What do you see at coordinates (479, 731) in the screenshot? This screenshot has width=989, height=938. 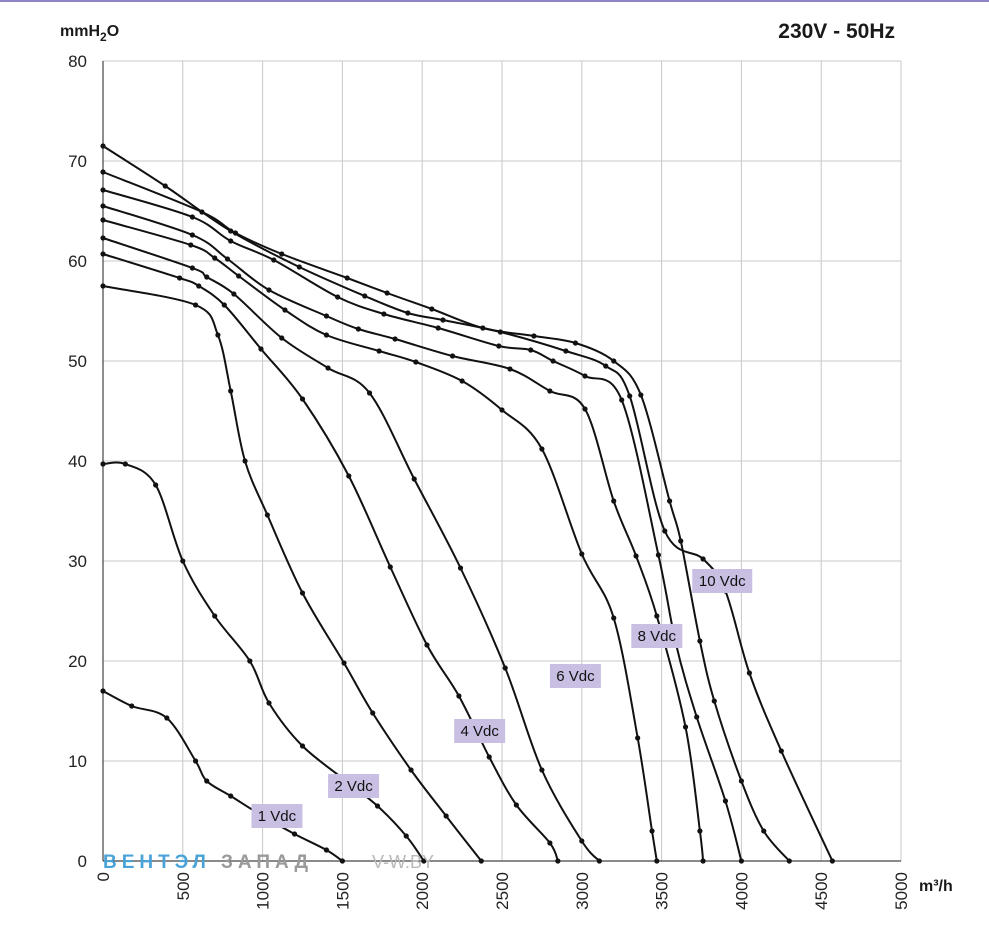 I see `series-label-4-vdc: 4 Vdc` at bounding box center [479, 731].